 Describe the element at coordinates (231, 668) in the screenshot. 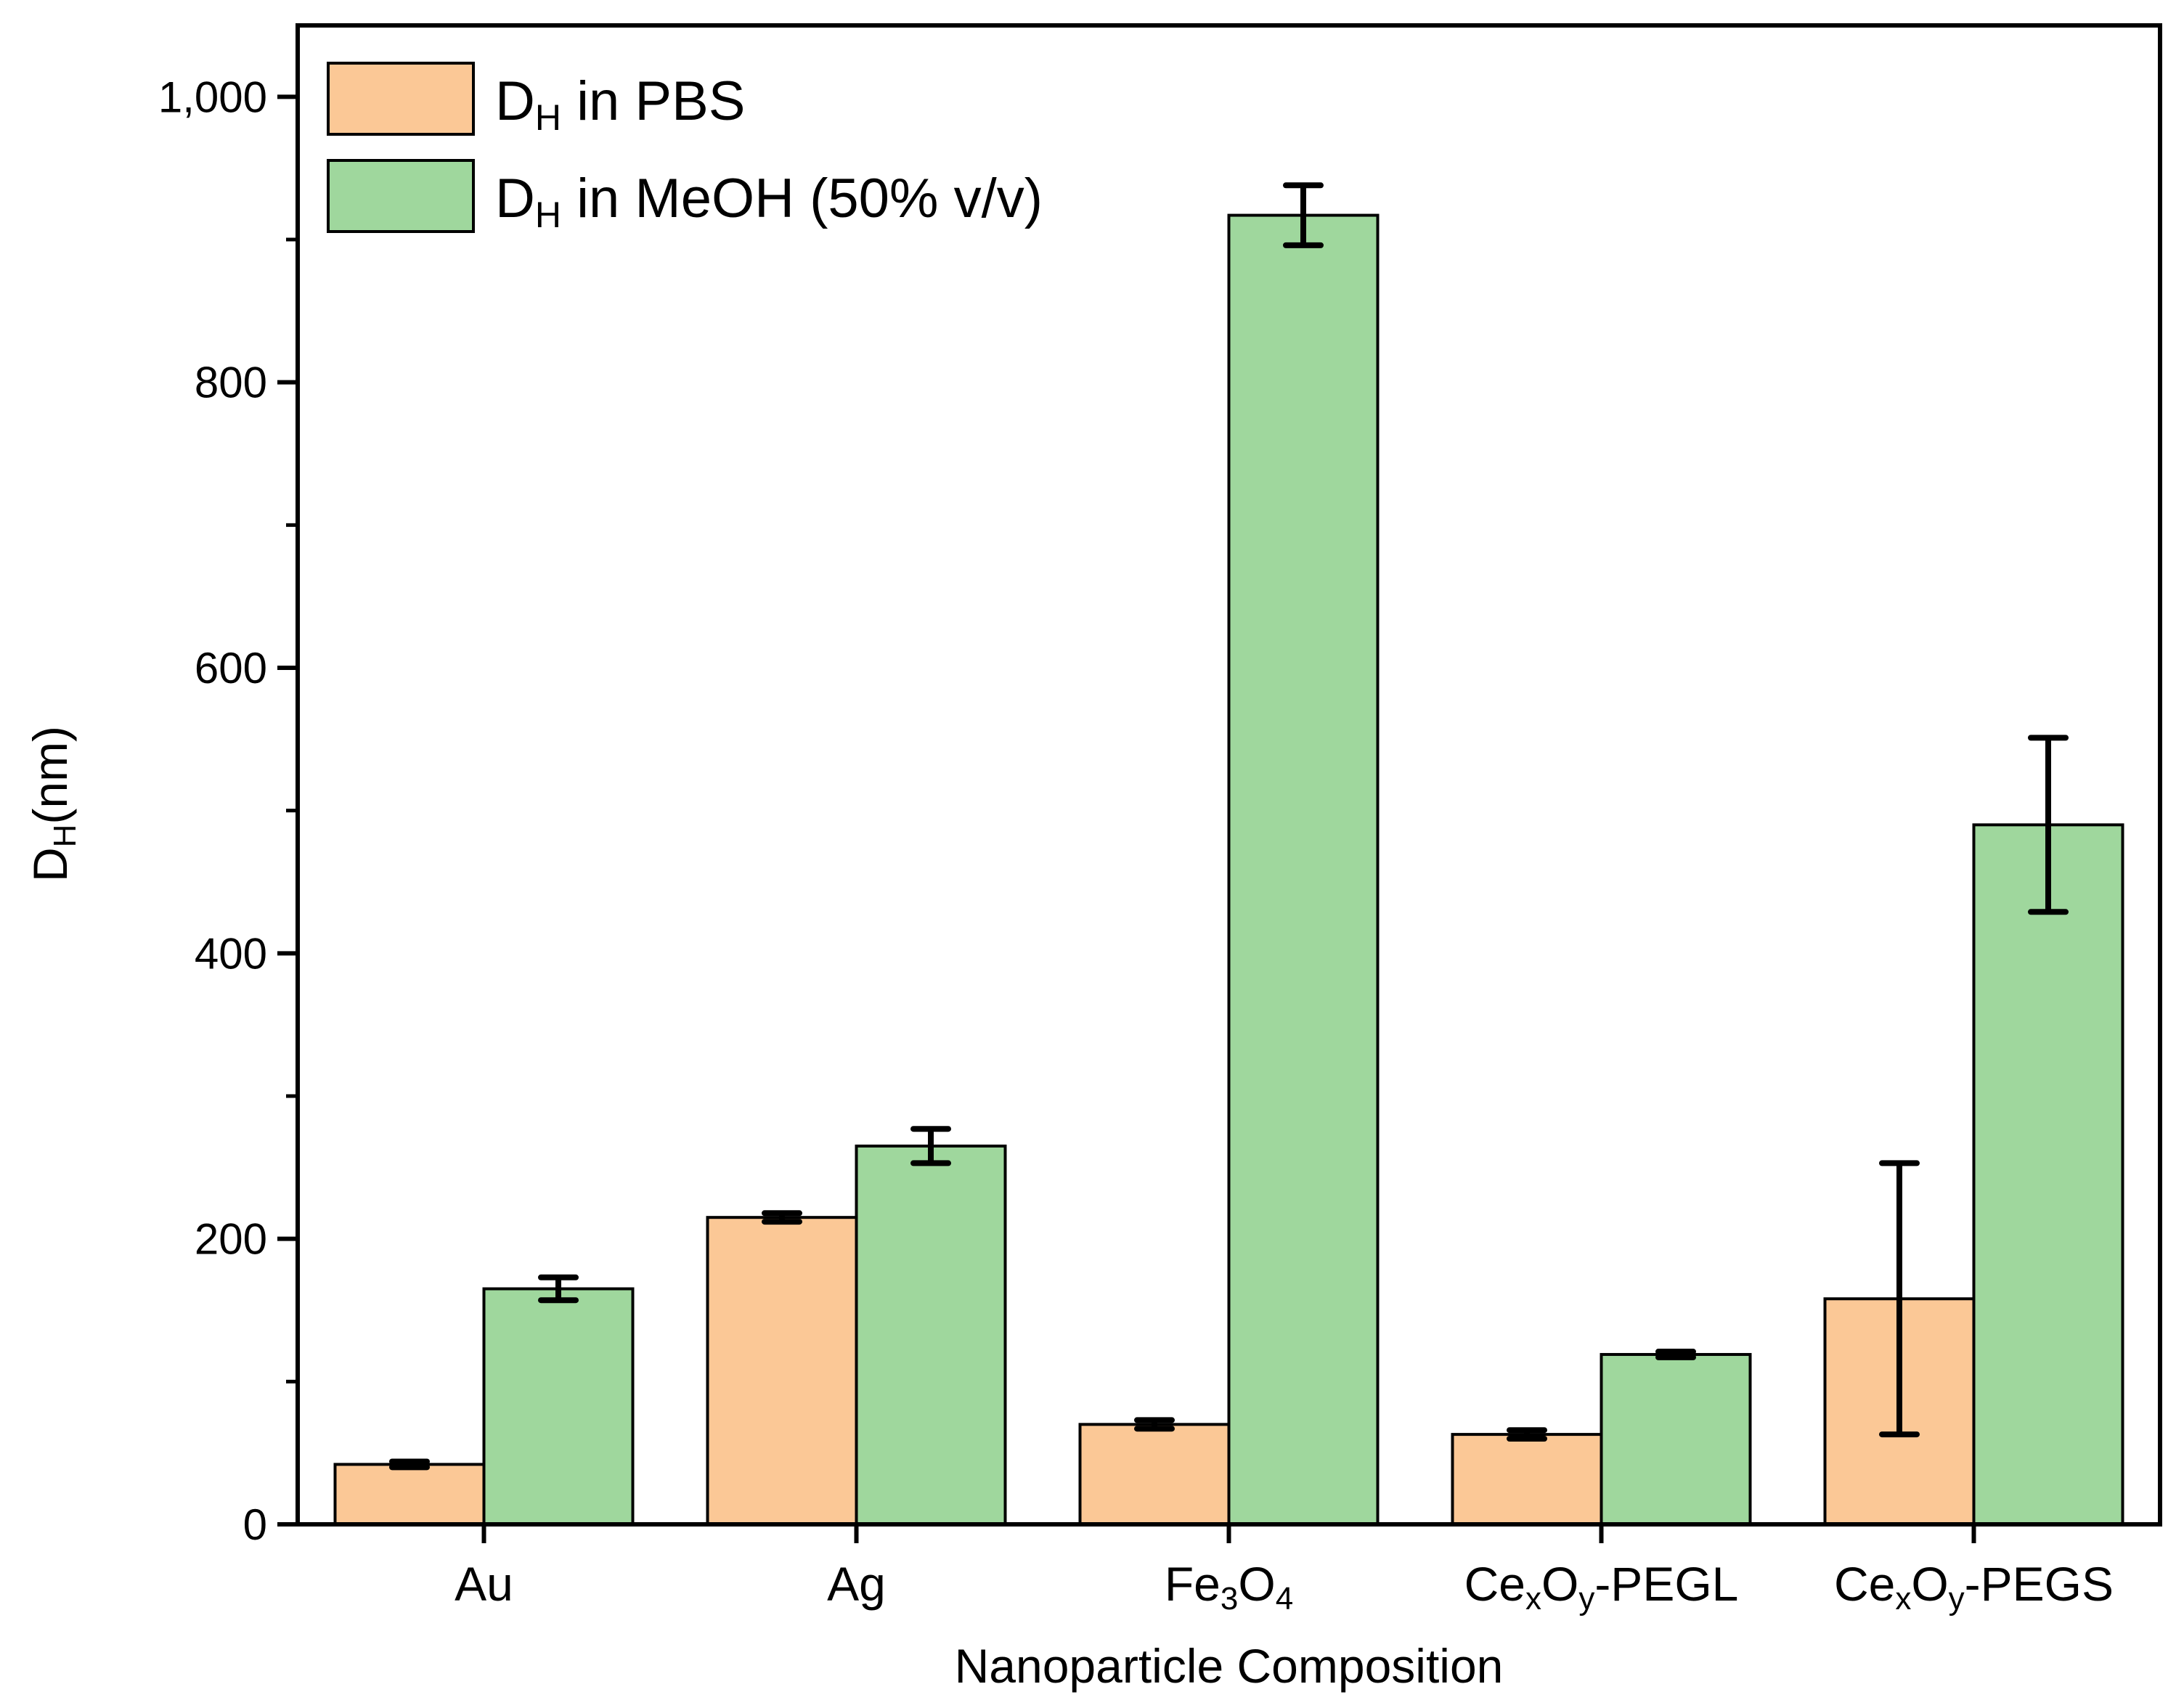

I see `y-tick-label-600: 600` at that location.